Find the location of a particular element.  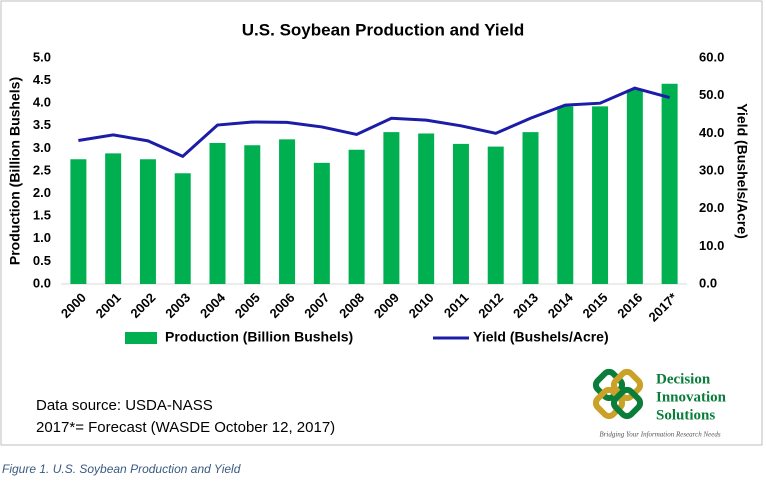

logo-text: Decision is located at coordinates (683, 379).